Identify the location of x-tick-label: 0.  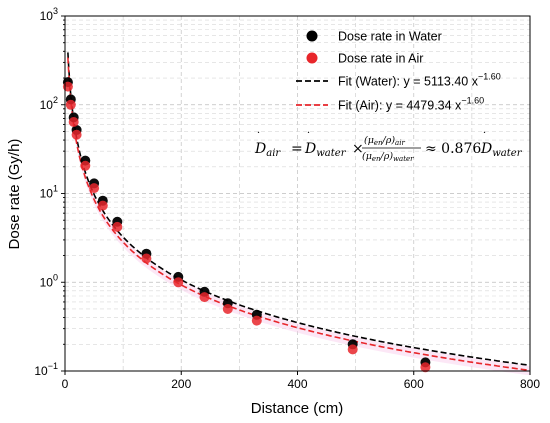
(65, 384).